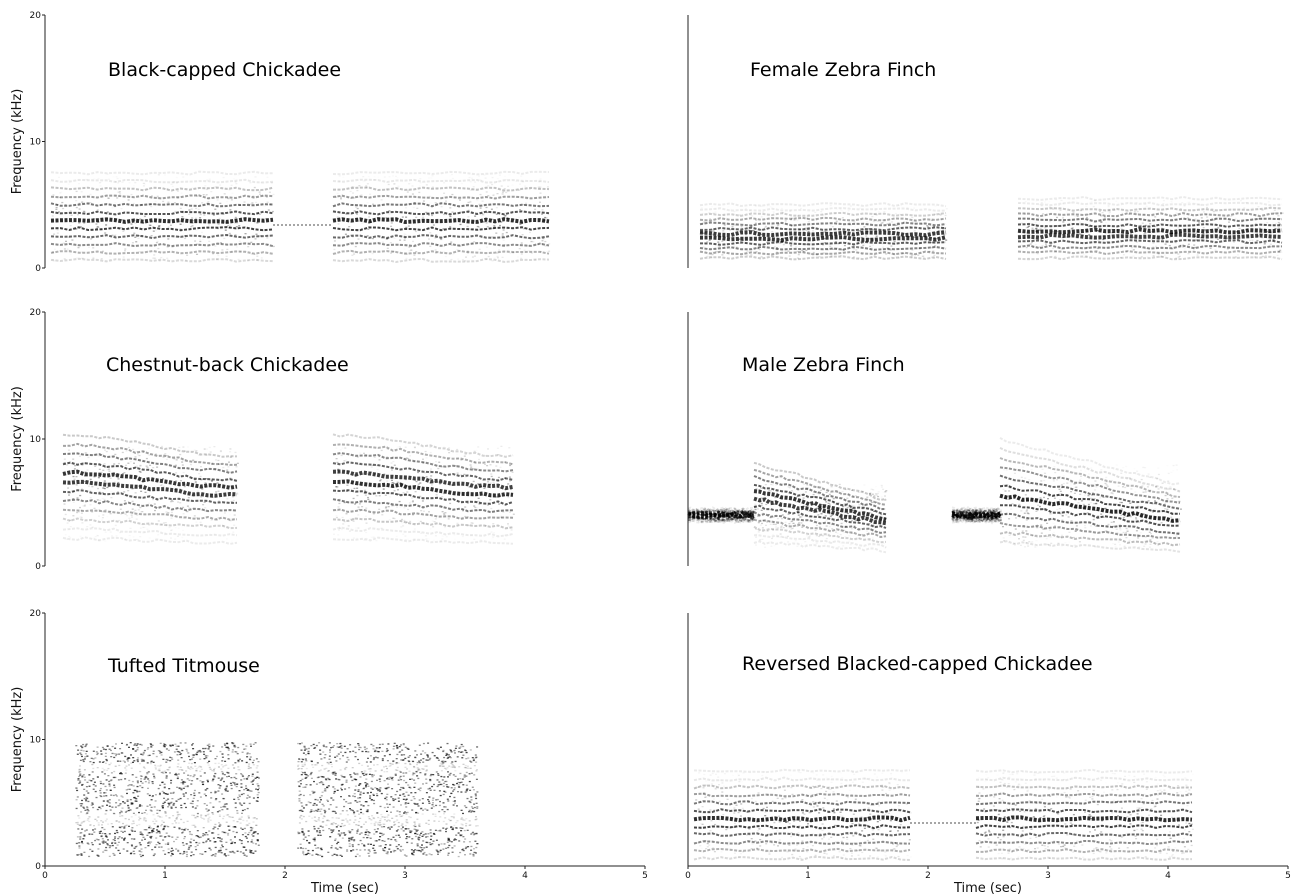  What do you see at coordinates (1048, 876) in the screenshot?
I see `x-tick-label: 3` at bounding box center [1048, 876].